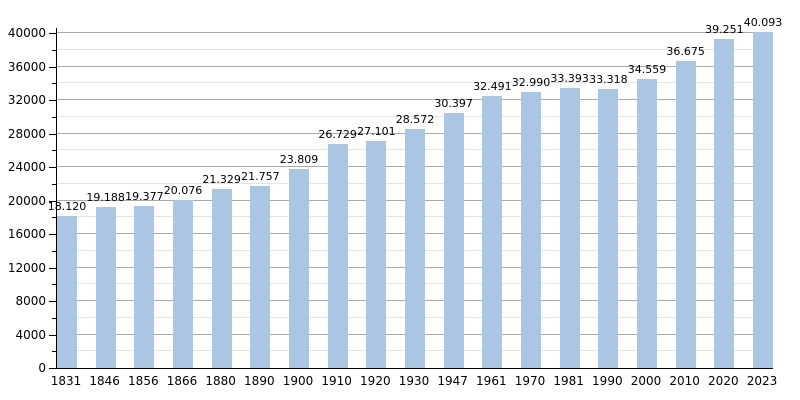 This screenshot has height=400, width=800. Describe the element at coordinates (608, 79) in the screenshot. I see `bar-value-label: 33.318` at that location.